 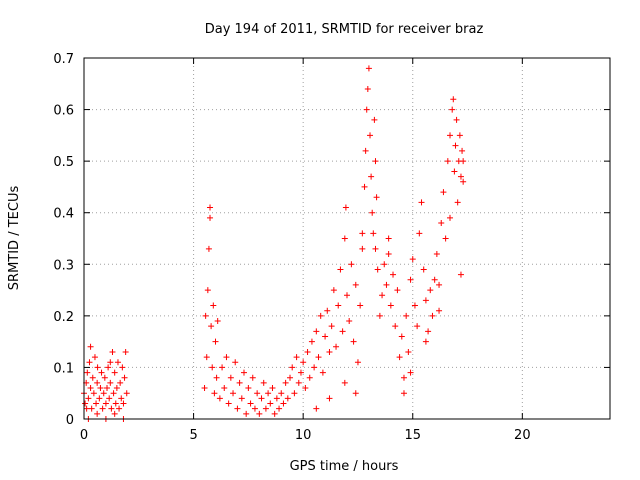 What do you see at coordinates (63, 162) in the screenshot?
I see `y-tick-label: 0.5` at bounding box center [63, 162].